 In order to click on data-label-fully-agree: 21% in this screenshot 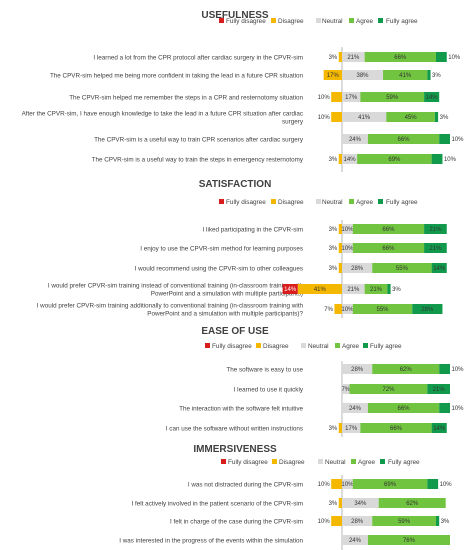, I will do `click(435, 249)`.